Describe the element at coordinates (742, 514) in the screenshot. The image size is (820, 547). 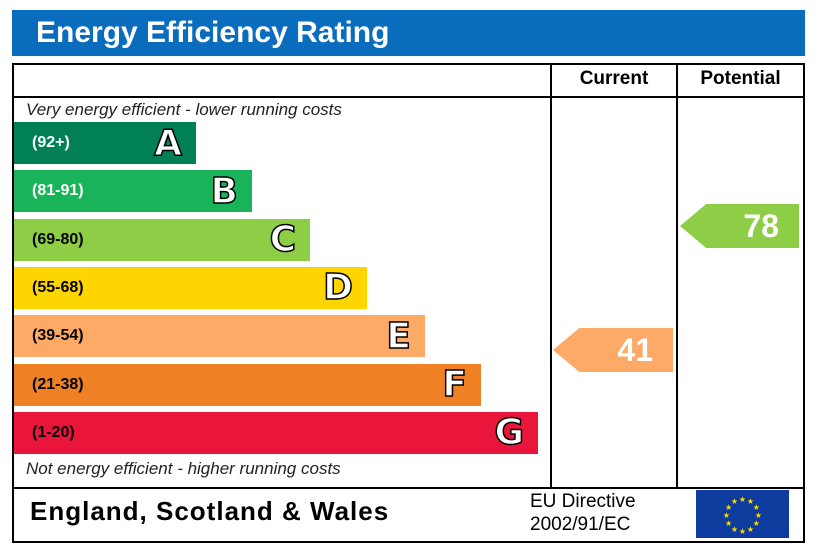
I see `eu-flag-icon: ★ ★ ★ ★ ★ ★ ★ ★ ★ ★ ★ ★` at that location.